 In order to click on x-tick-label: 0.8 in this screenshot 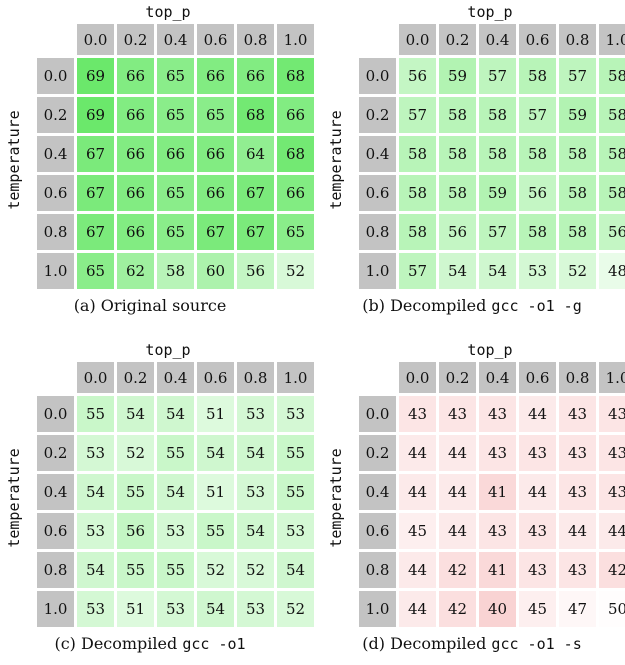, I will do `click(577, 39)`.